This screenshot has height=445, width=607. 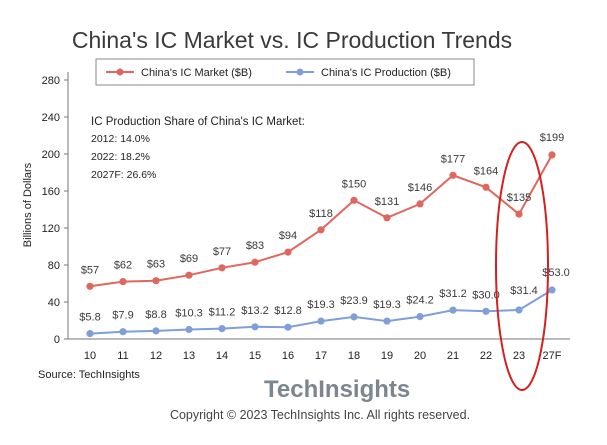 I want to click on legend-marker-production, so click(x=300, y=72).